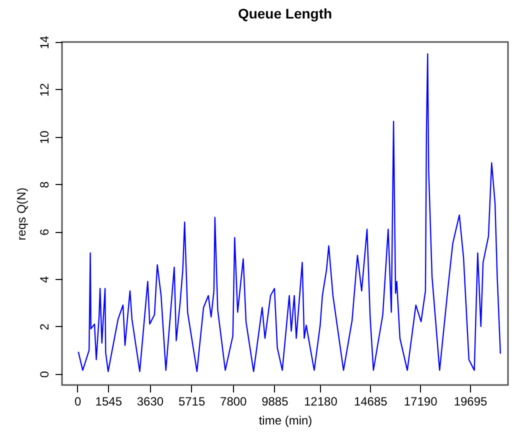 This screenshot has width=512, height=439. What do you see at coordinates (45, 279) in the screenshot?
I see `y-tick-label: 4` at bounding box center [45, 279].